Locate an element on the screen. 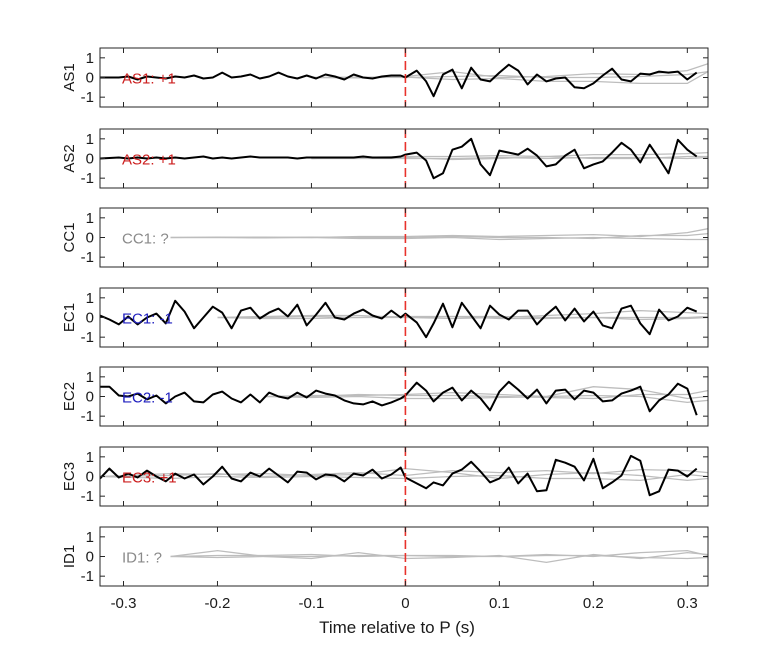  x-tick-label: 0.1 is located at coordinates (499, 603).